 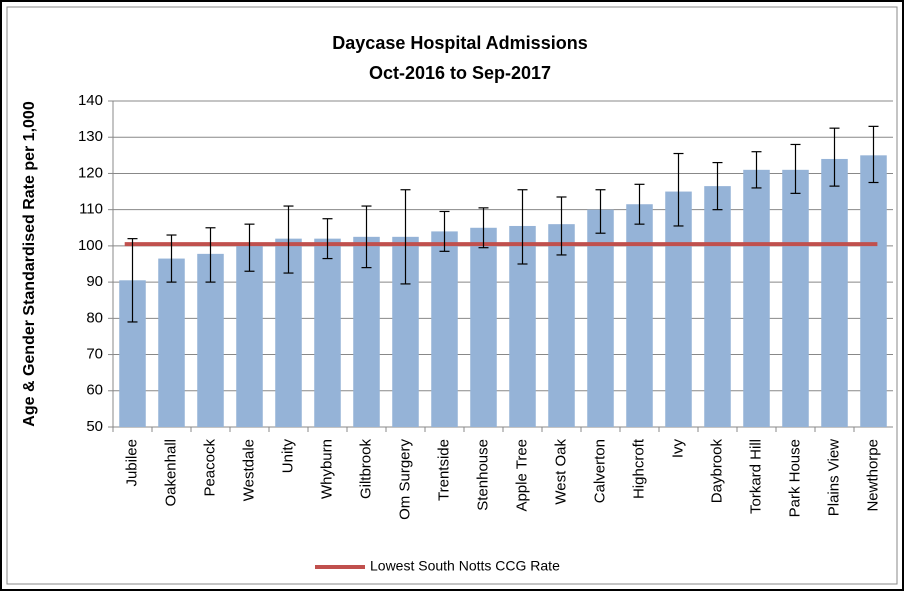 I want to click on x-tick-label: Giltbrook, so click(x=365, y=469).